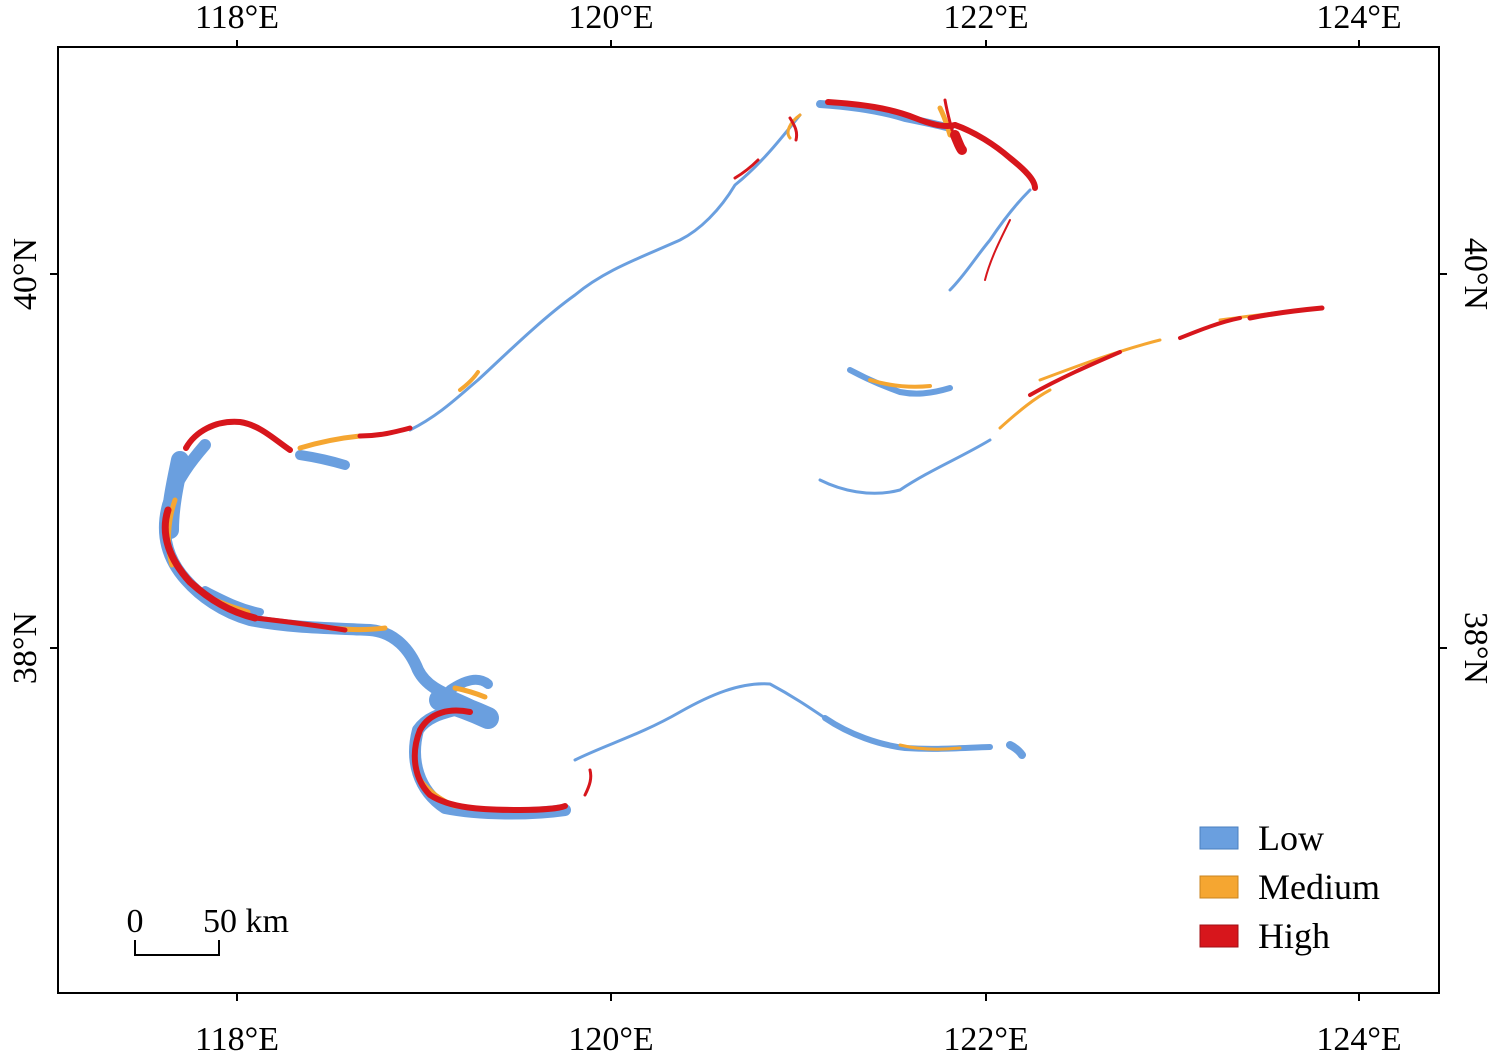 This screenshot has height=1055, width=1500. I want to click on legend: Low Medium High, so click(1289, 887).